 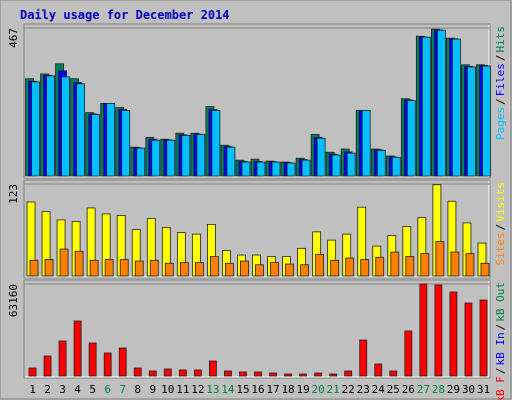 I want to click on x-tick-label: 22, so click(x=348, y=389).